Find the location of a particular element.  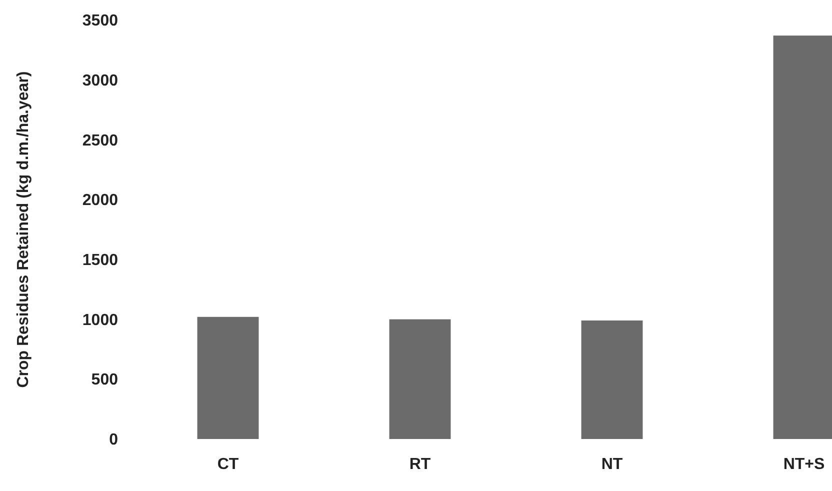

x-tick-label: RT is located at coordinates (420, 464).